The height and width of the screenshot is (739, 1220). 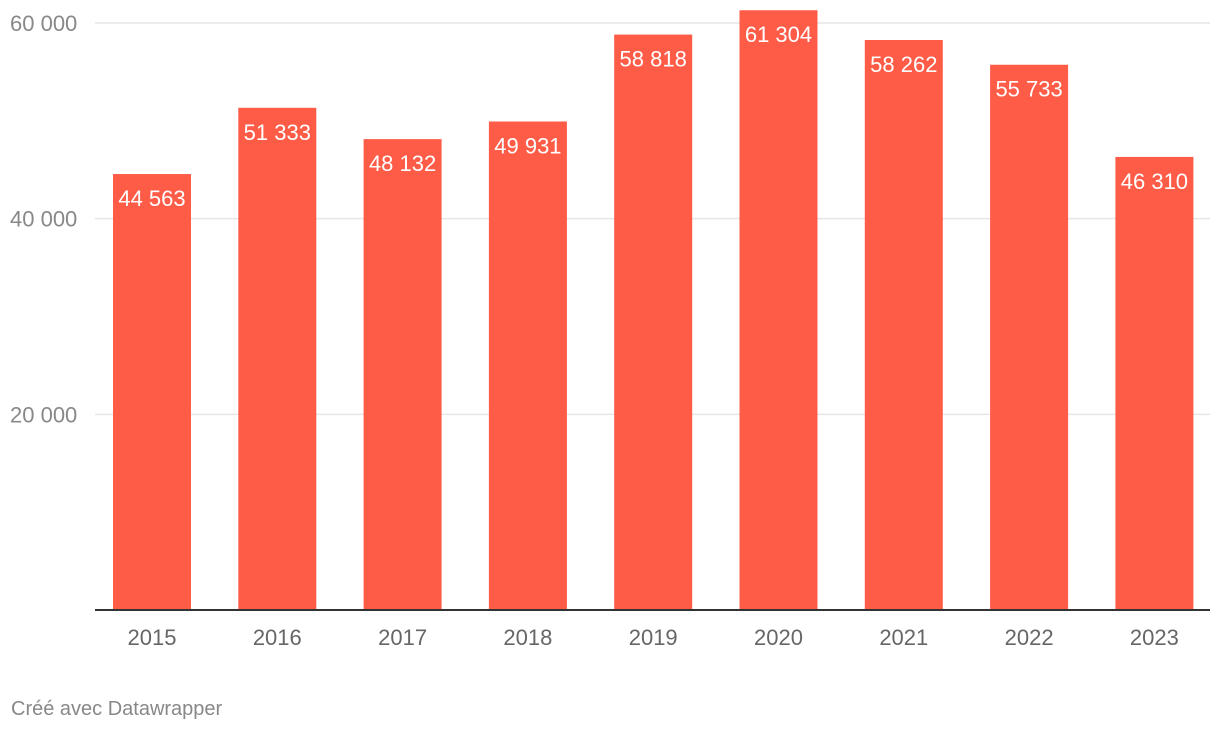 What do you see at coordinates (903, 637) in the screenshot?
I see `x-tick-label: 2021` at bounding box center [903, 637].